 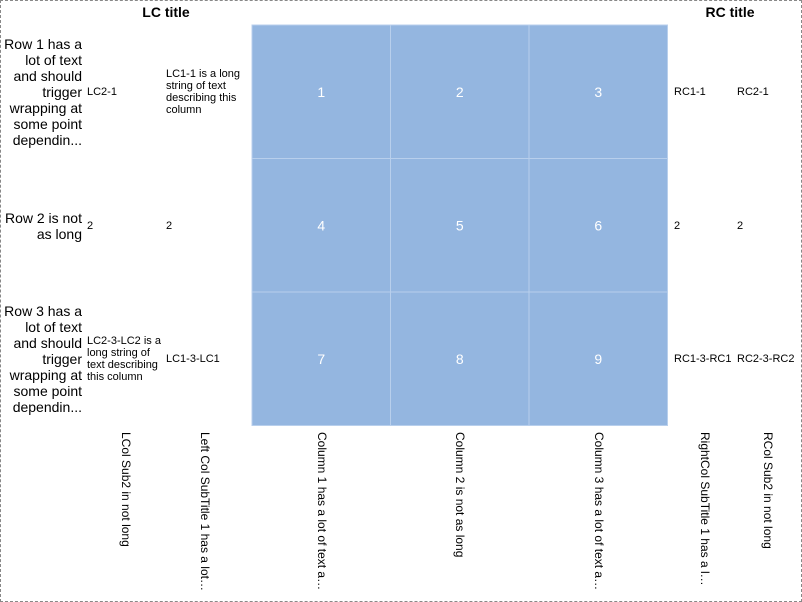 What do you see at coordinates (768, 490) in the screenshot?
I see `right-col2-header: RCol Sub2 in not long` at bounding box center [768, 490].